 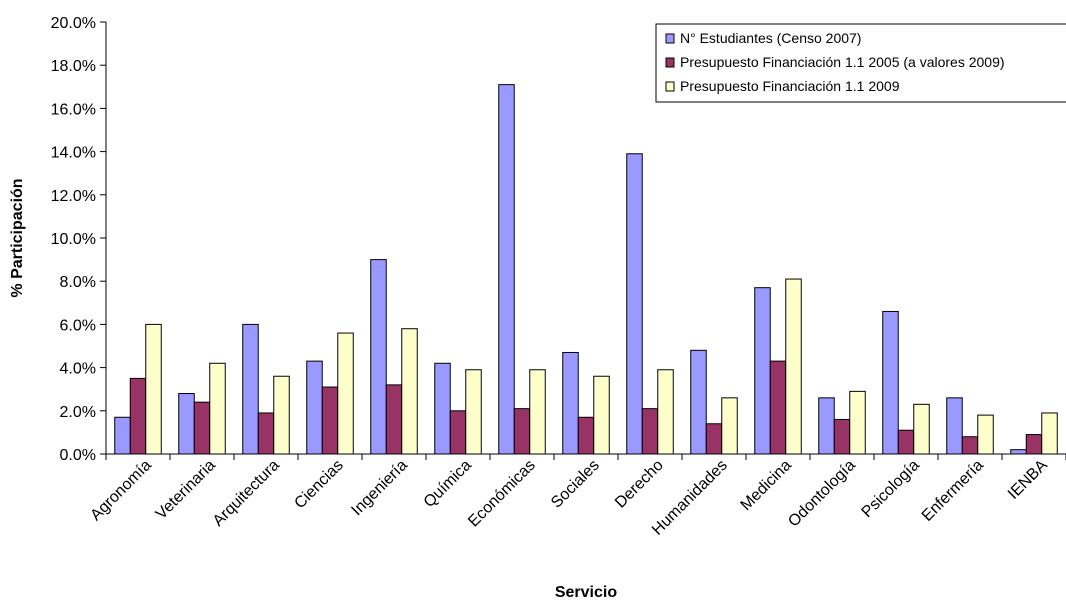 What do you see at coordinates (73, 109) in the screenshot?
I see `y-tick-label: 16.0%` at bounding box center [73, 109].